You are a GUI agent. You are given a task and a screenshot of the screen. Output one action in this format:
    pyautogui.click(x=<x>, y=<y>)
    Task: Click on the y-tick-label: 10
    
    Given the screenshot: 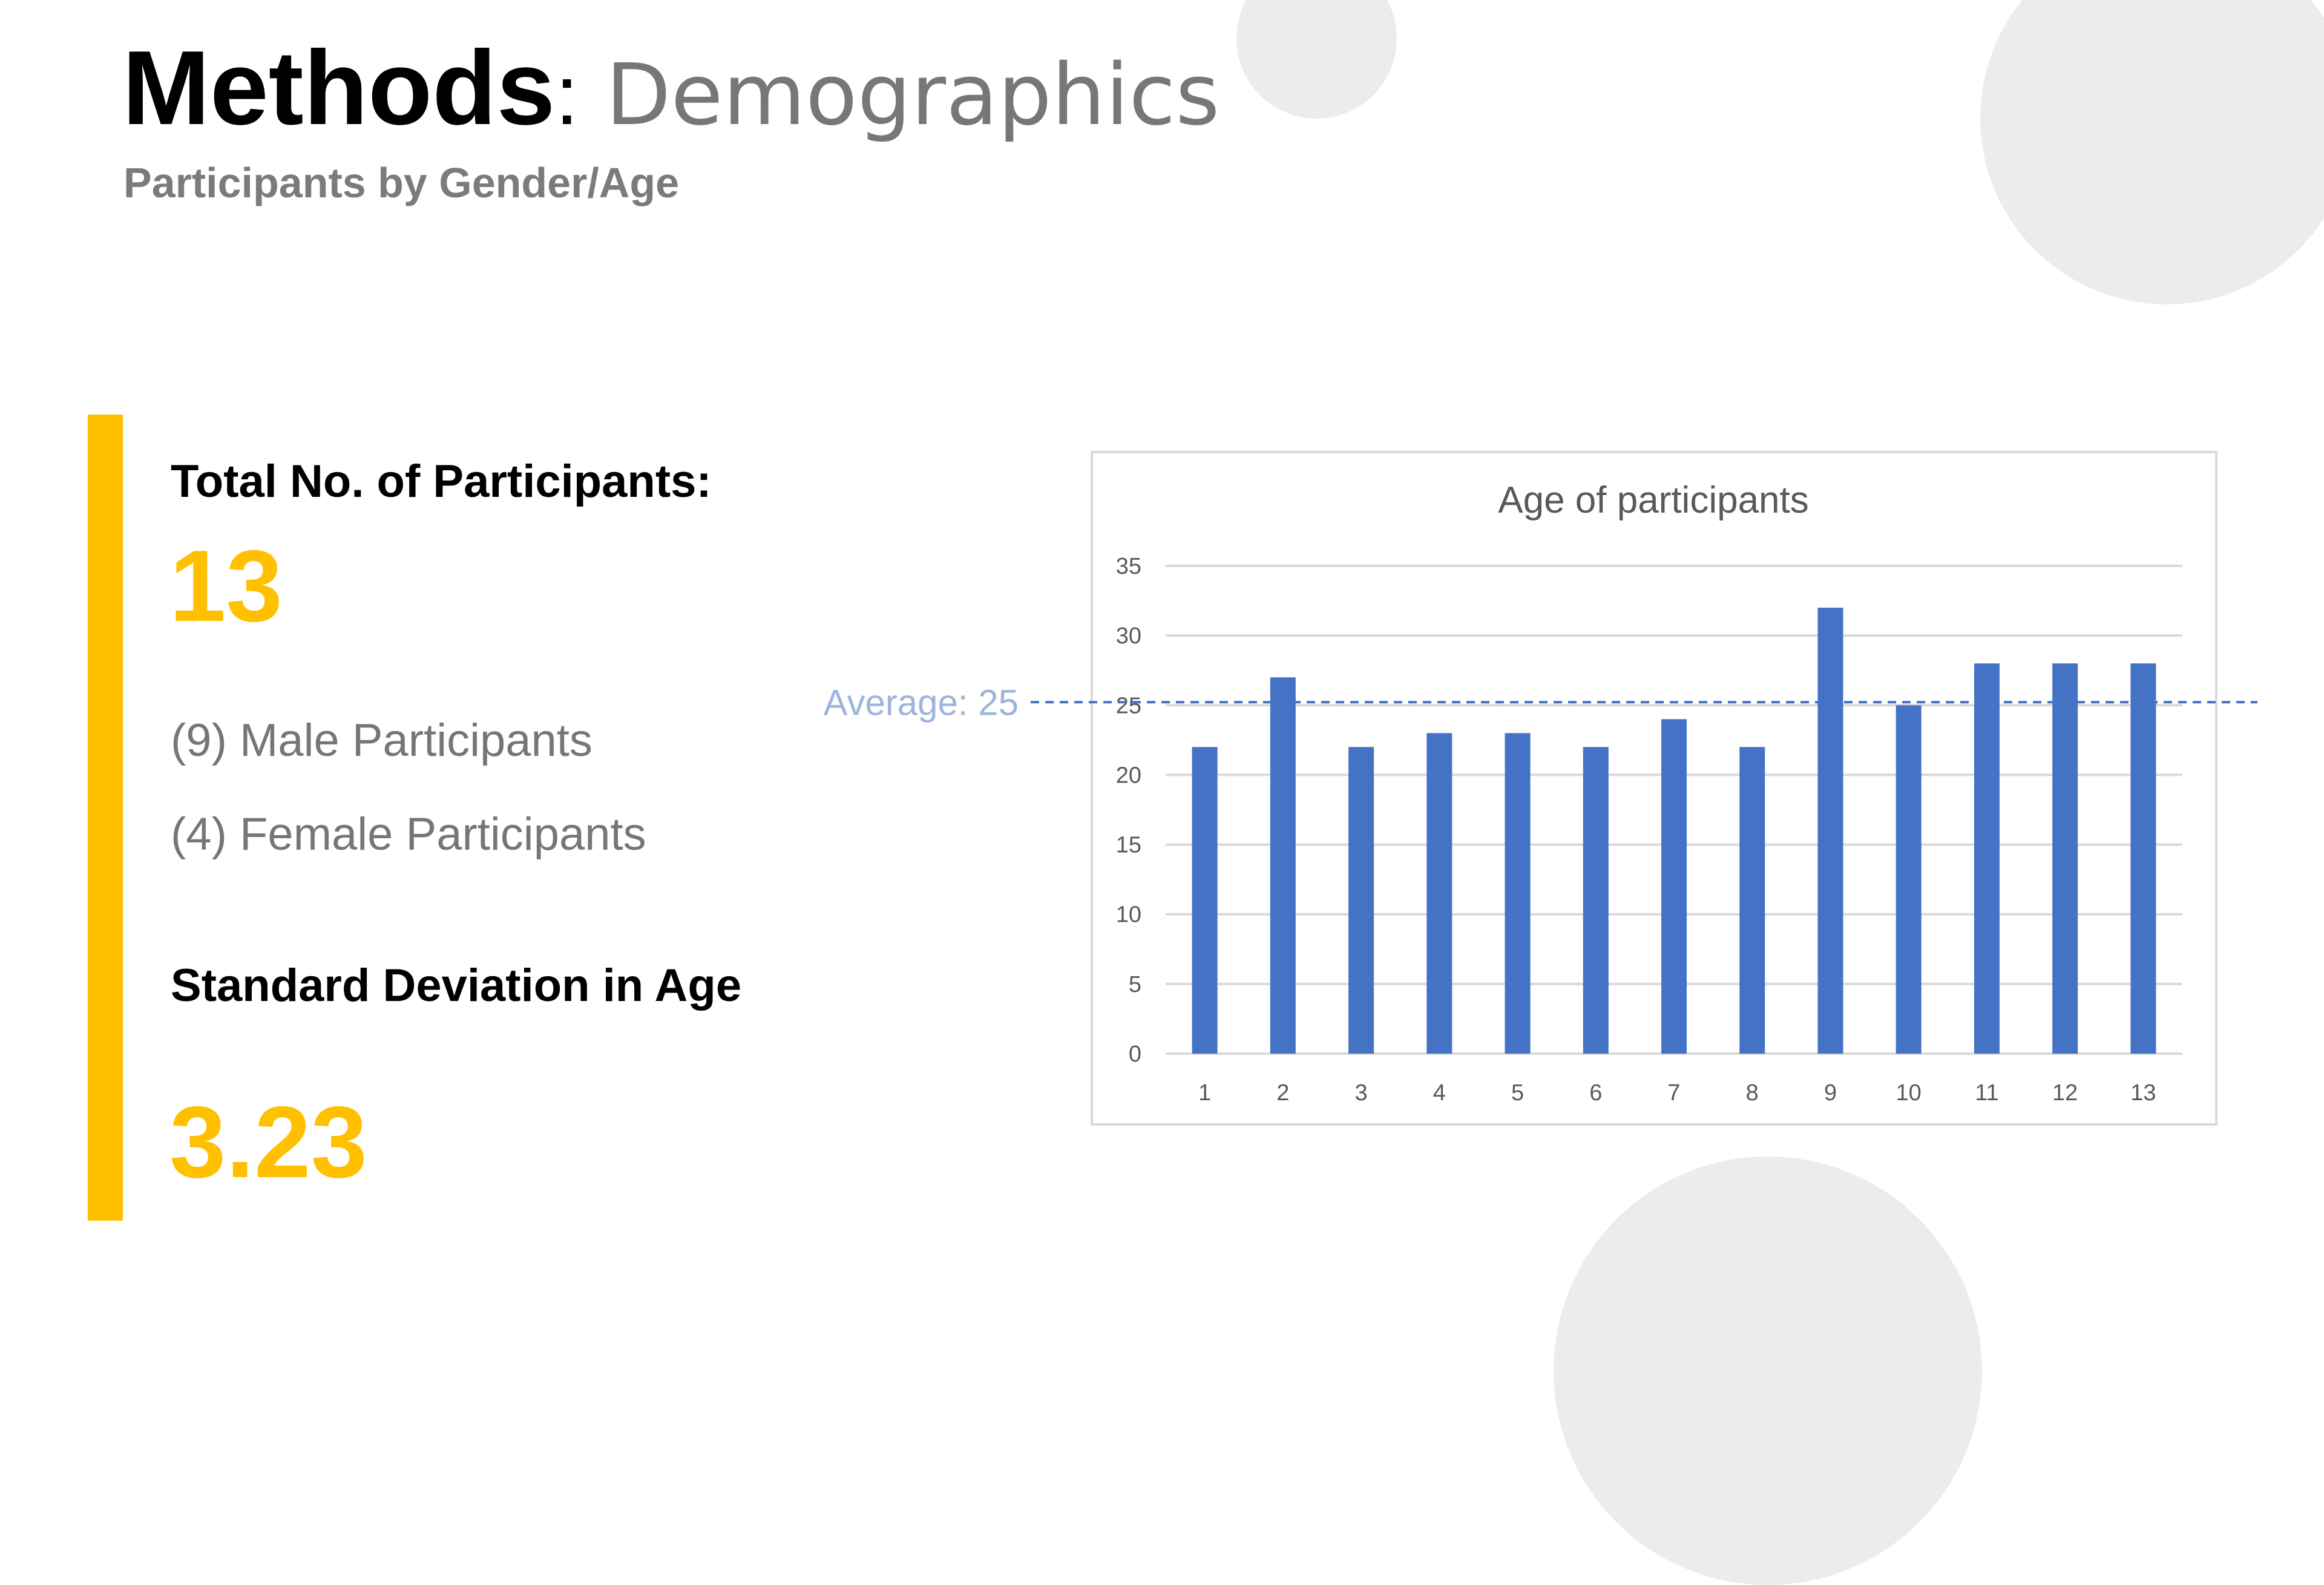 What is the action you would take?
    pyautogui.click(x=1128, y=915)
    